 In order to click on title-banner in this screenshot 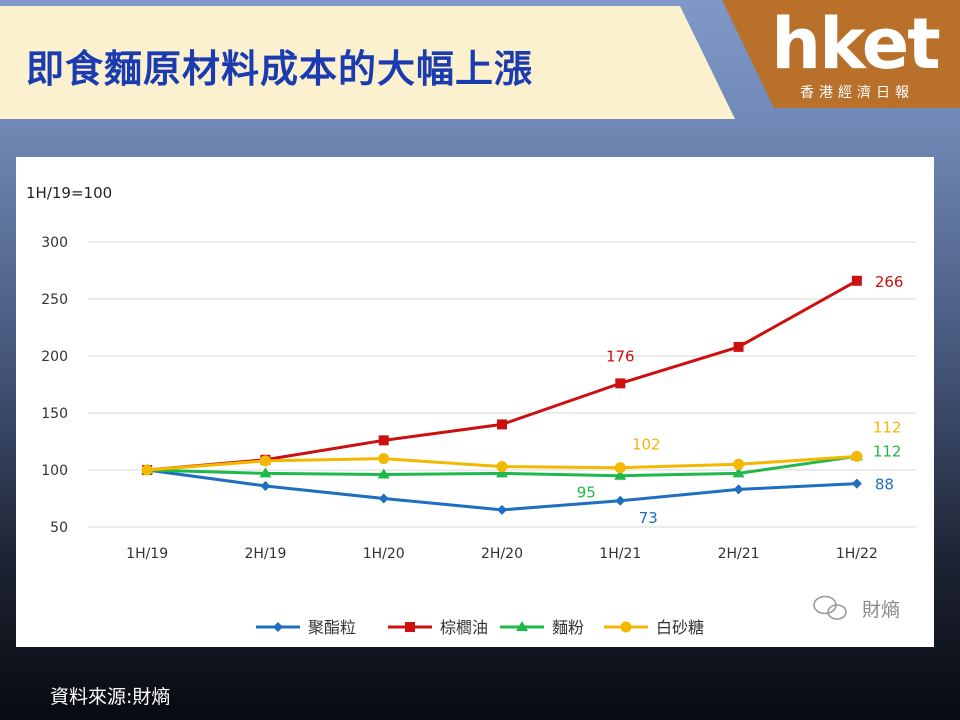, I will do `click(367, 62)`.